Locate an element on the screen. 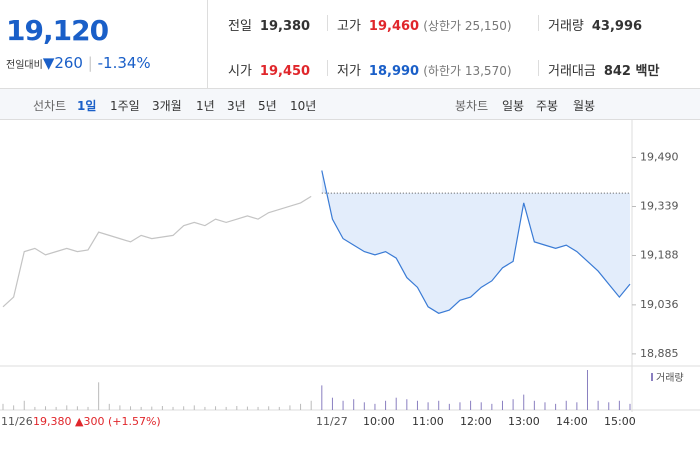 This screenshot has height=450, width=700. x-tick-label: 19,380 ▲300 (+1.57%) is located at coordinates (97, 421).